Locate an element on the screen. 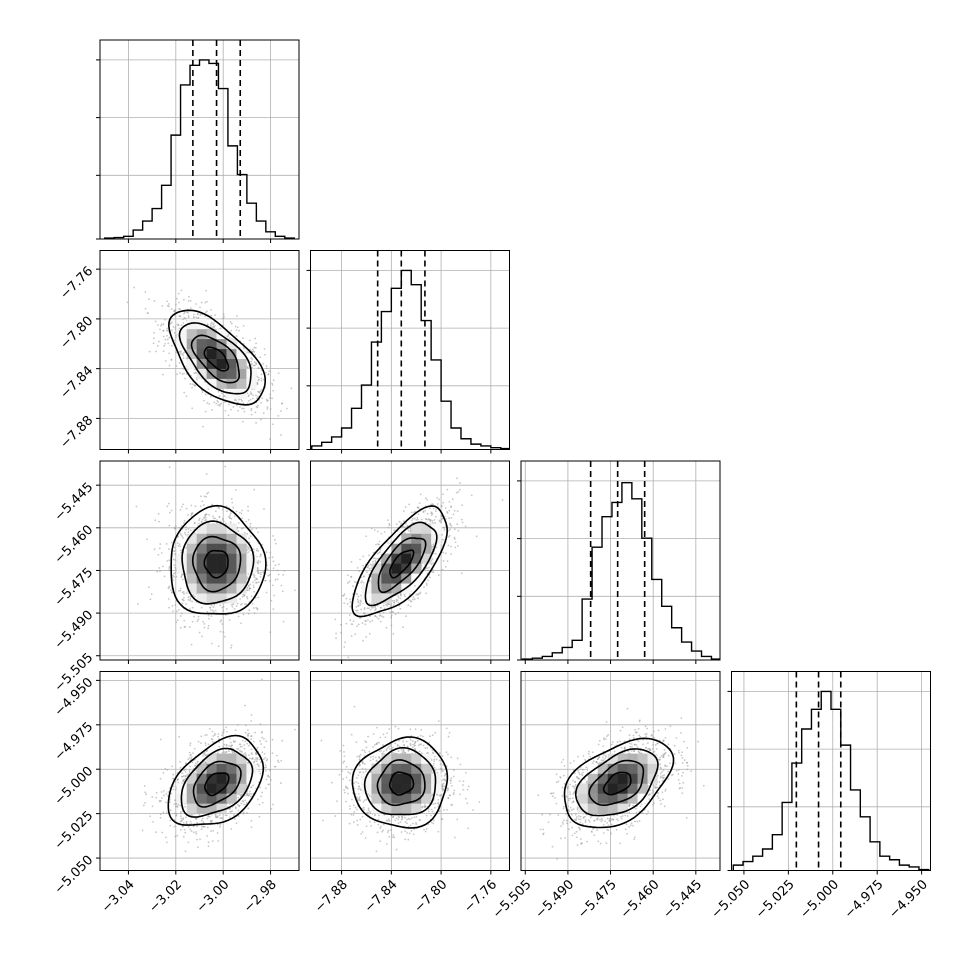  contour-line is located at coordinates (217, 357).